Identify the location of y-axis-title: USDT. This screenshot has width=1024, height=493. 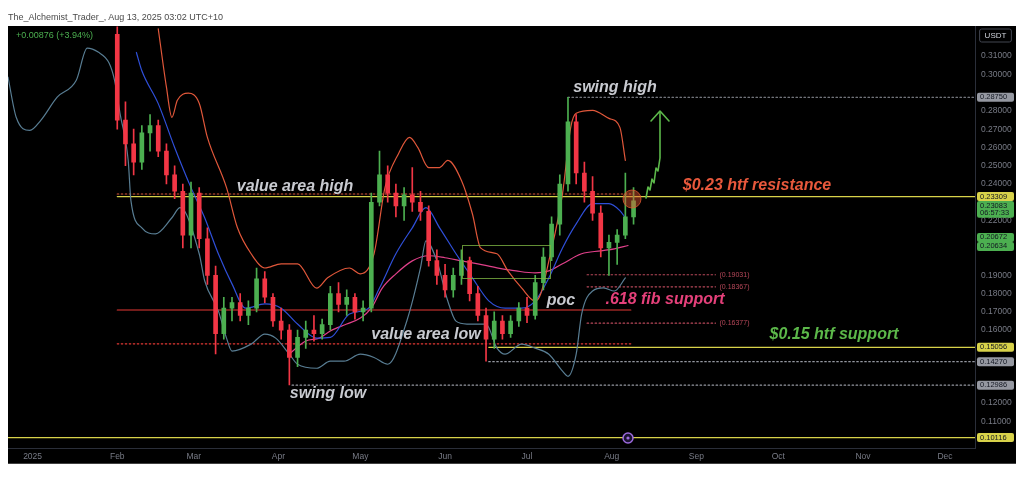
(995, 35).